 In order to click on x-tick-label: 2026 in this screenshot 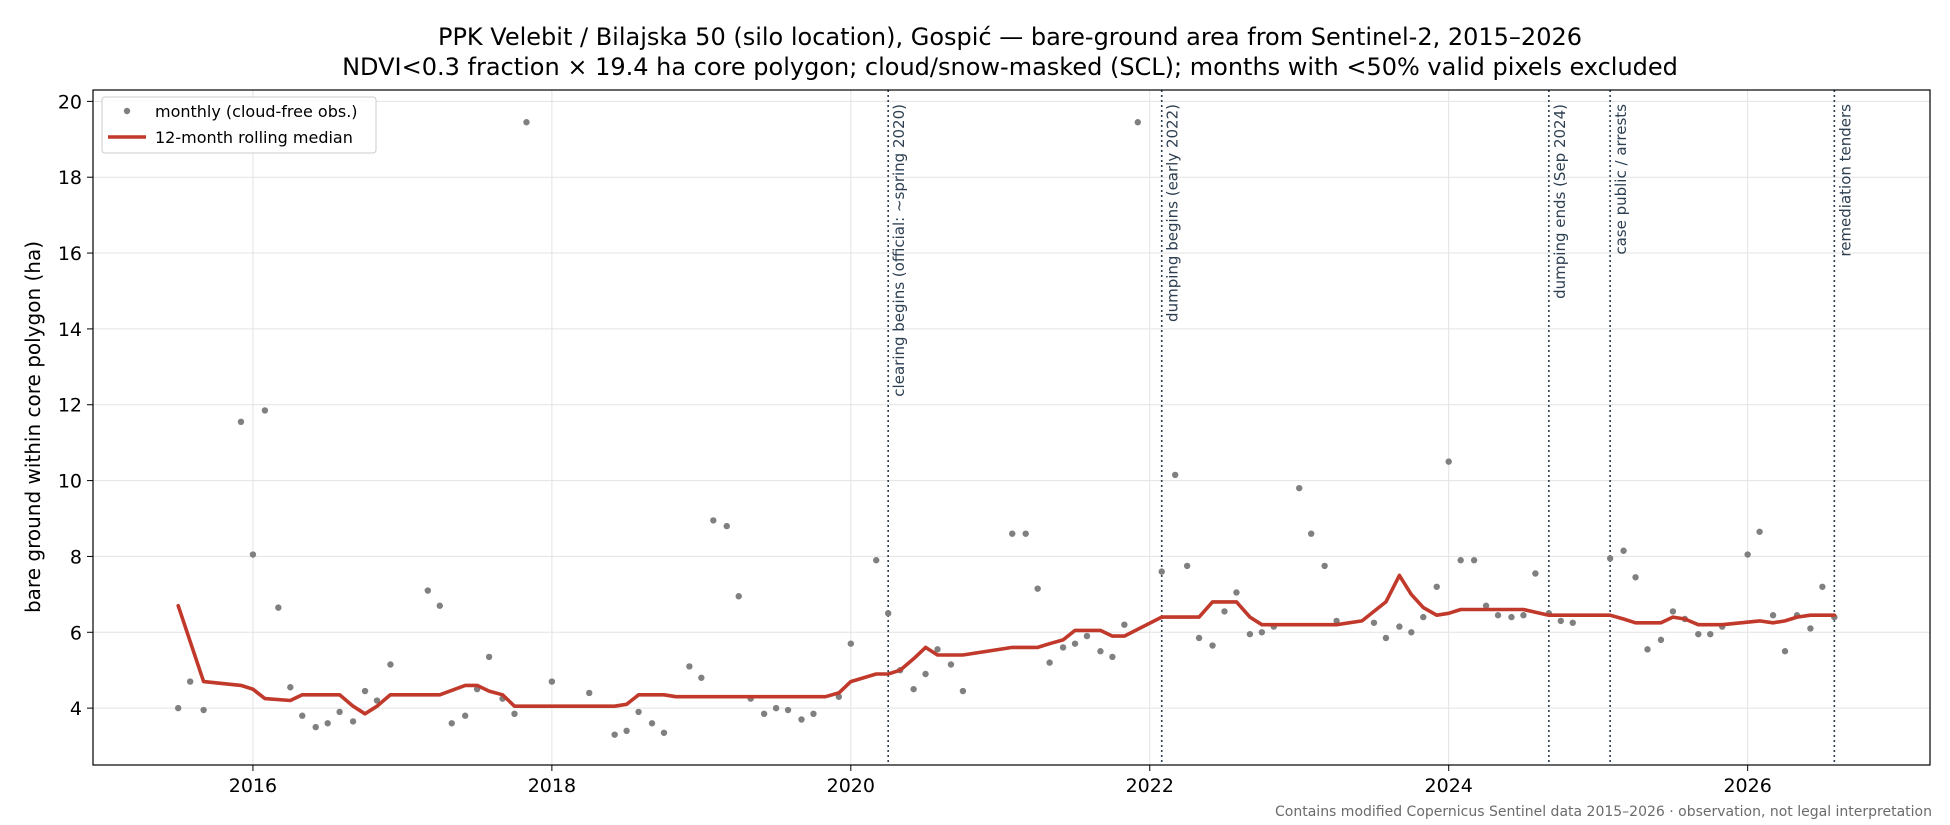, I will do `click(1747, 786)`.